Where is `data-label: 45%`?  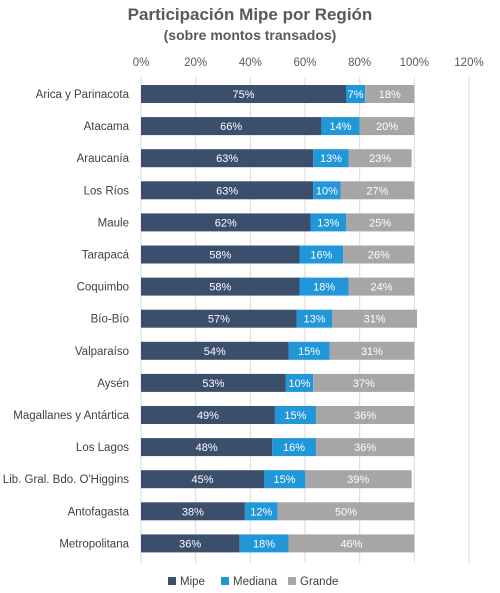
data-label: 45% is located at coordinates (202, 480).